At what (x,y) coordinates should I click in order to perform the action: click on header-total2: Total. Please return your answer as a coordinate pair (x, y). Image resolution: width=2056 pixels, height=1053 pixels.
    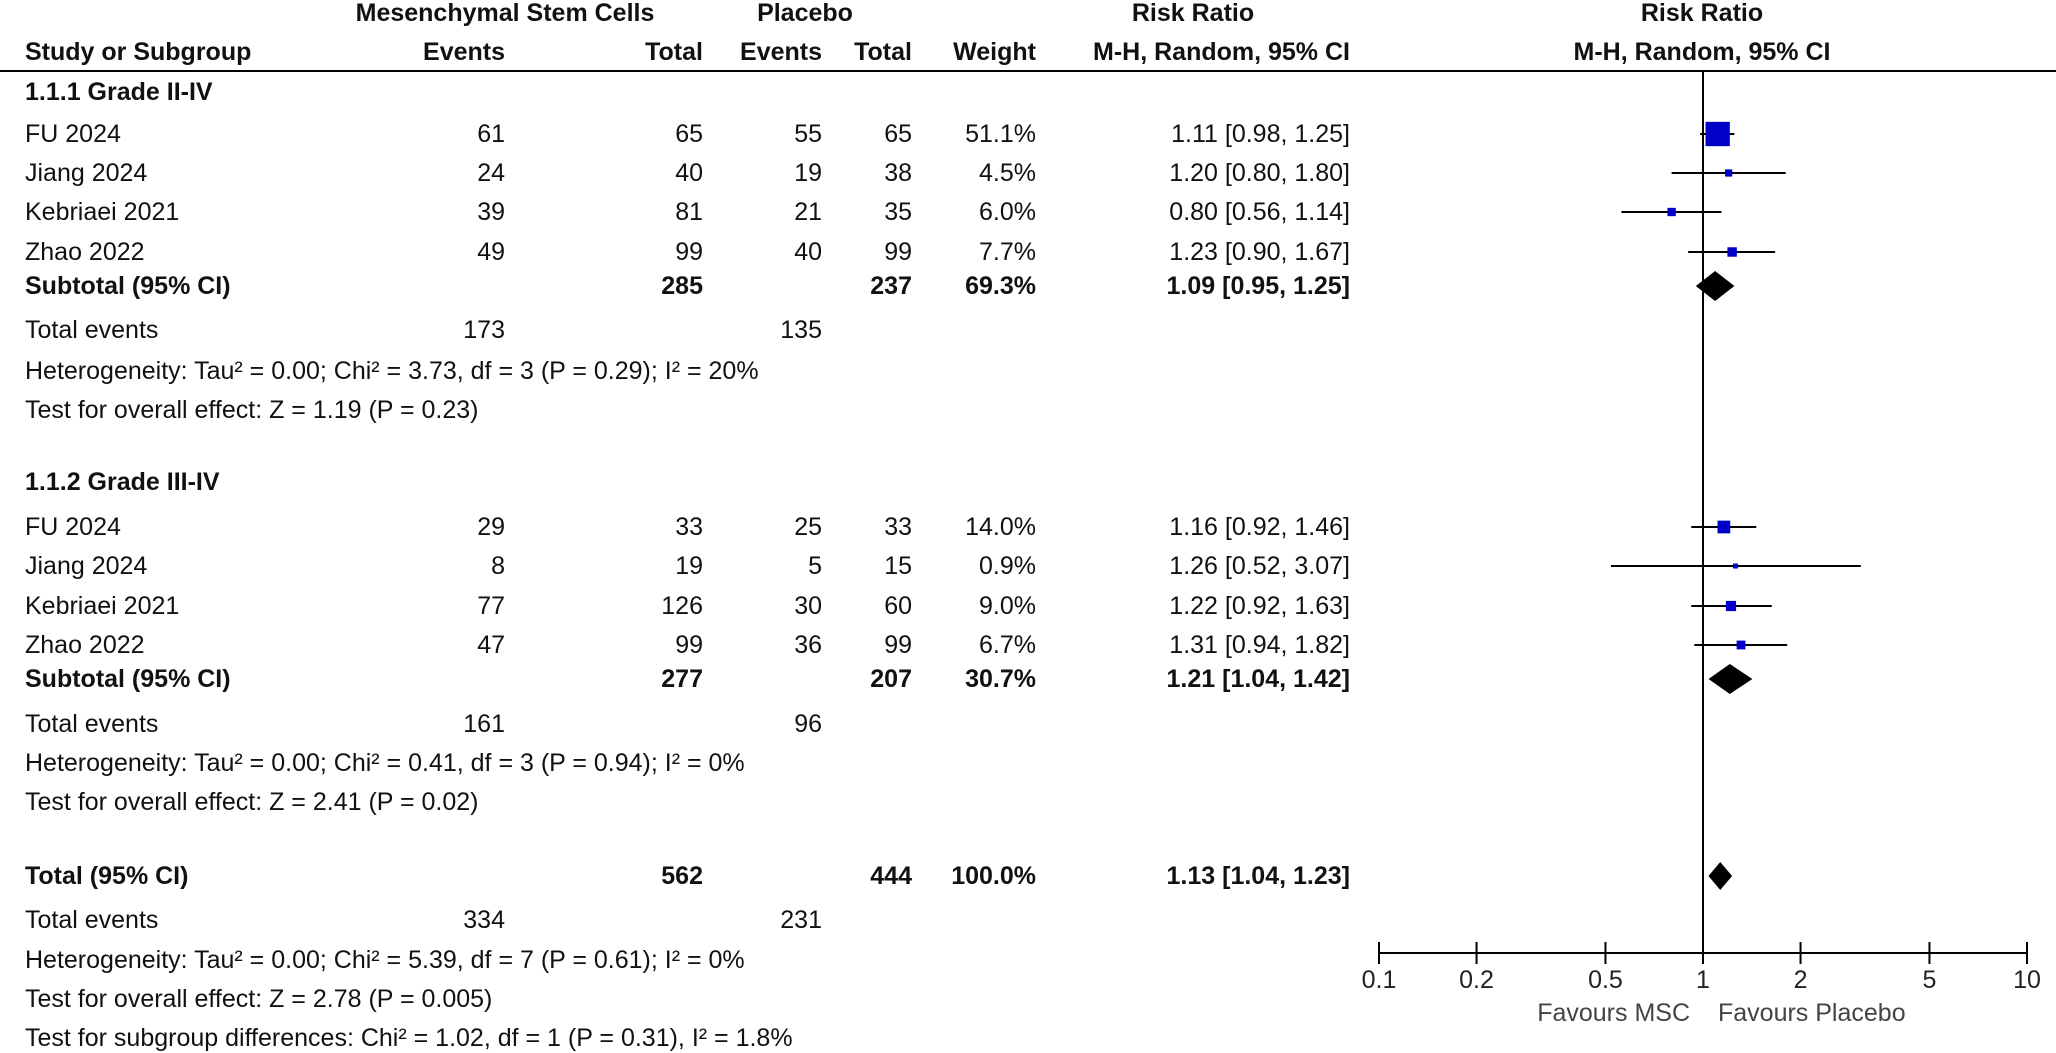
    Looking at the image, I should click on (883, 52).